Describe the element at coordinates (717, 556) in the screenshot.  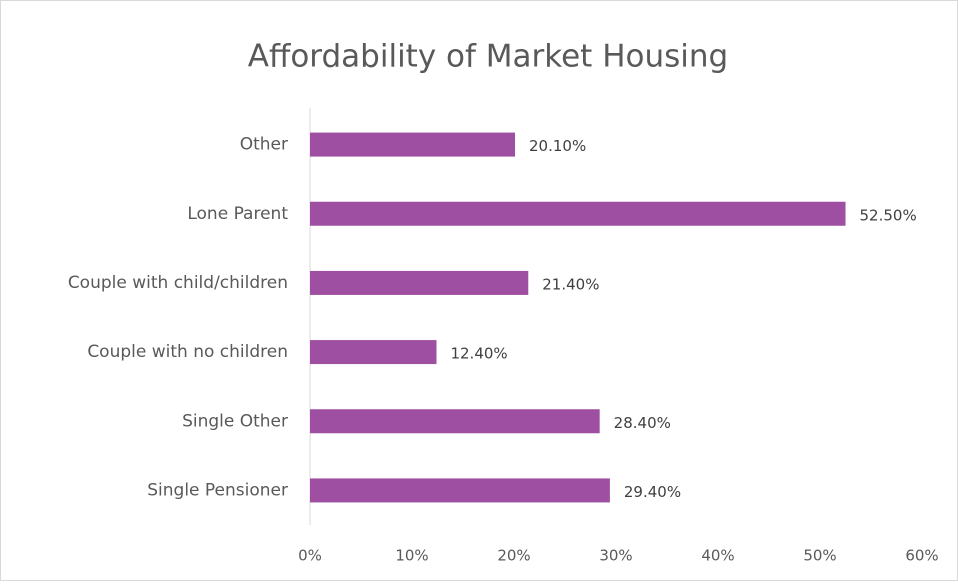
I see `x-tick-label: 40%` at that location.